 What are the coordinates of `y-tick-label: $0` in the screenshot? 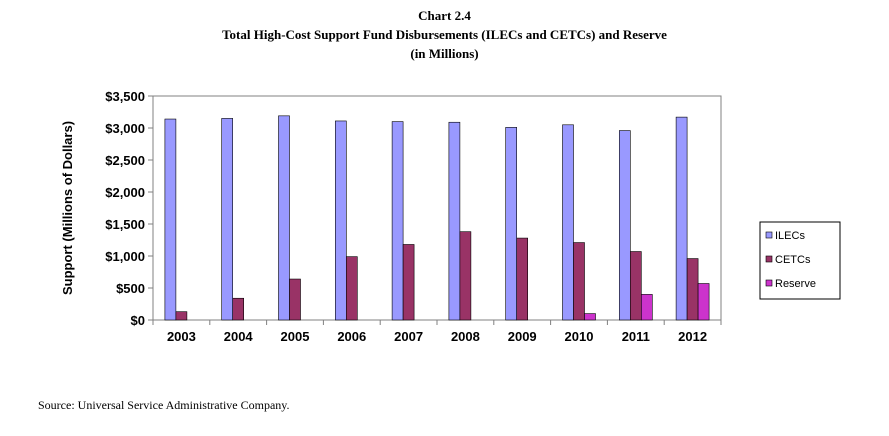 It's located at (138, 320).